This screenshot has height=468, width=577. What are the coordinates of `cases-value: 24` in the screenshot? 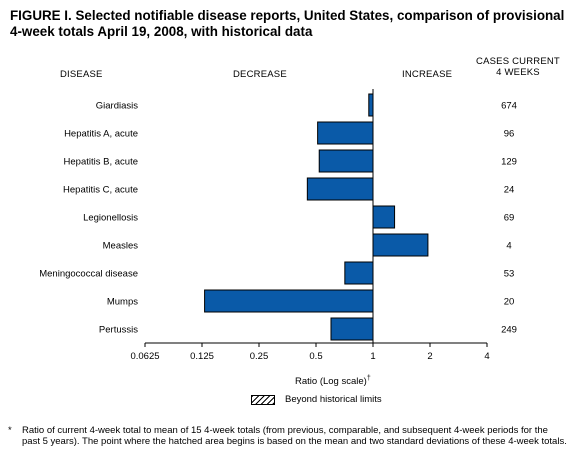 It's located at (509, 190).